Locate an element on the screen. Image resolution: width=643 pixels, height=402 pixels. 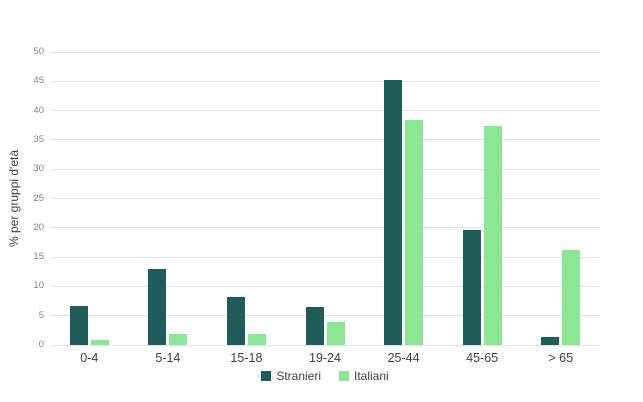
legend-swatch-stranieri is located at coordinates (266, 376).